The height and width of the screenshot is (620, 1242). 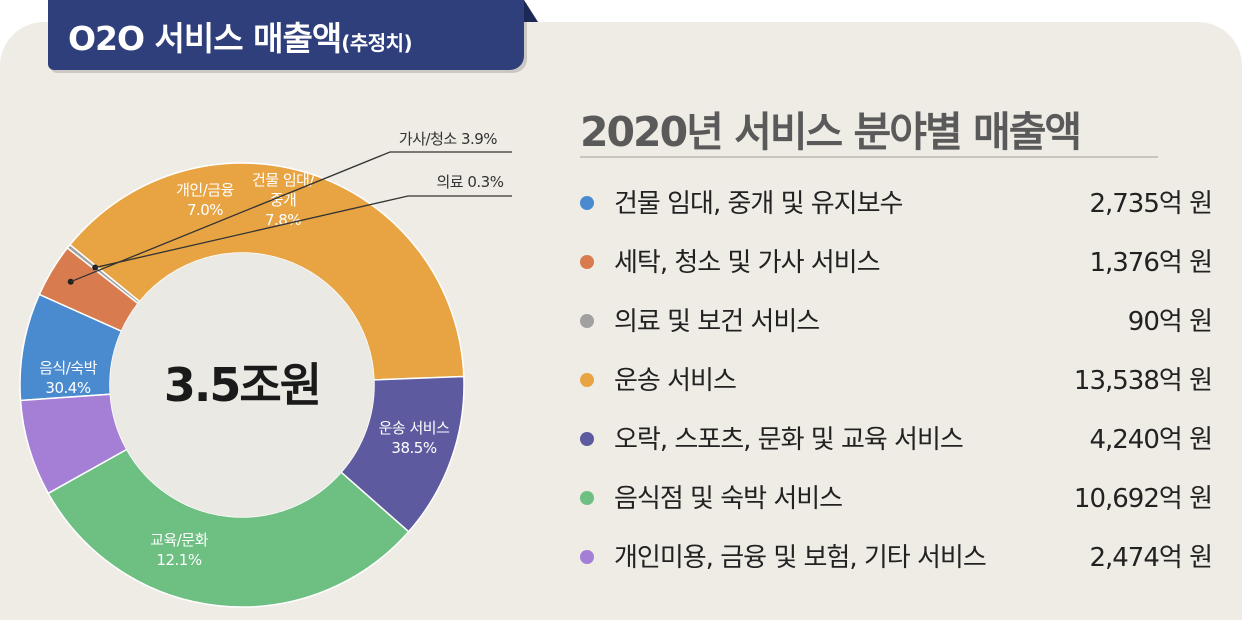 What do you see at coordinates (283, 180) in the screenshot?
I see `slice-label: 건물 임대/` at bounding box center [283, 180].